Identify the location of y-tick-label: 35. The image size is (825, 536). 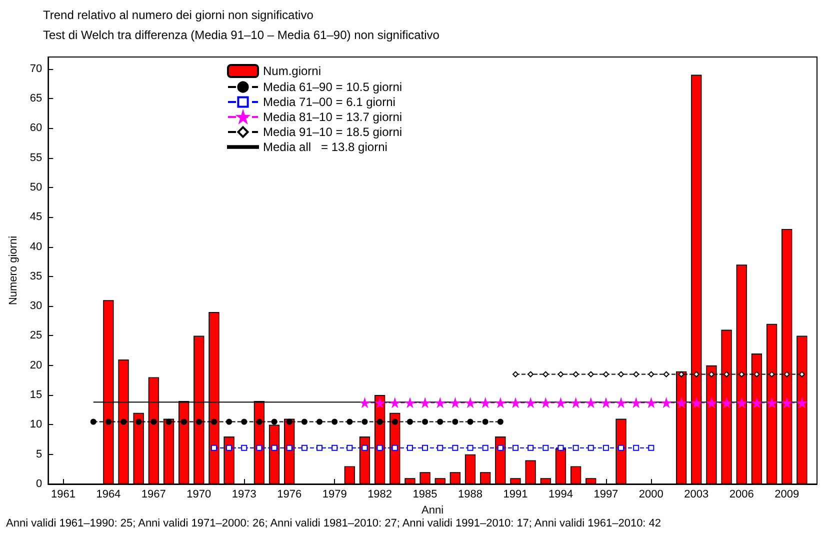
(36, 276).